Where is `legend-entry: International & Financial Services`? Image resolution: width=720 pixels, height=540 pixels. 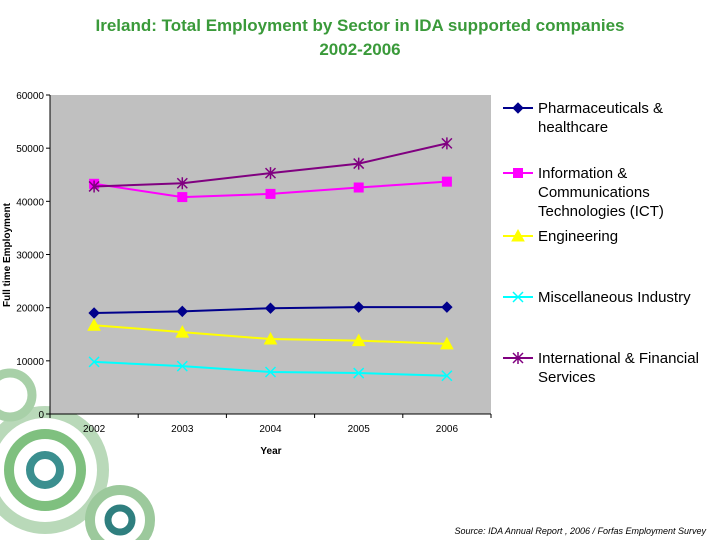 legend-entry: International & Financial Services is located at coordinates (601, 368).